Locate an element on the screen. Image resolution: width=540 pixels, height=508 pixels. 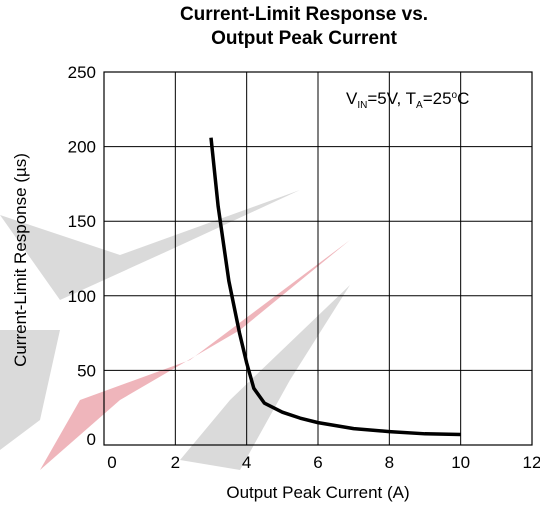
x-axis-label: Output Peak Current (A) is located at coordinates (317, 492).